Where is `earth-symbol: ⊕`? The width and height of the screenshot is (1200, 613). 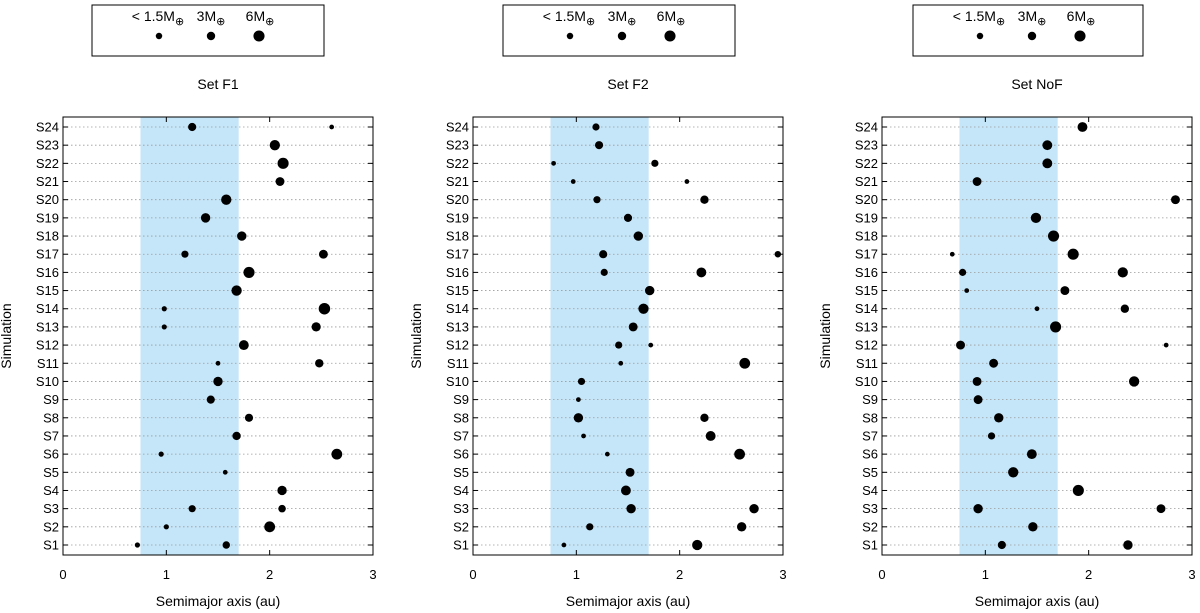 earth-symbol: ⊕ is located at coordinates (631, 22).